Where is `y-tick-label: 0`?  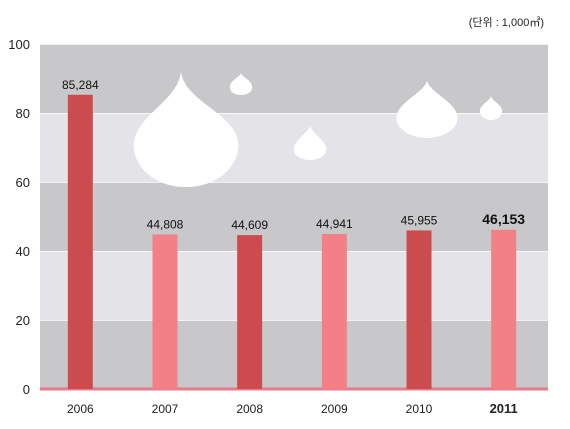
y-tick-label: 0 is located at coordinates (26, 389).